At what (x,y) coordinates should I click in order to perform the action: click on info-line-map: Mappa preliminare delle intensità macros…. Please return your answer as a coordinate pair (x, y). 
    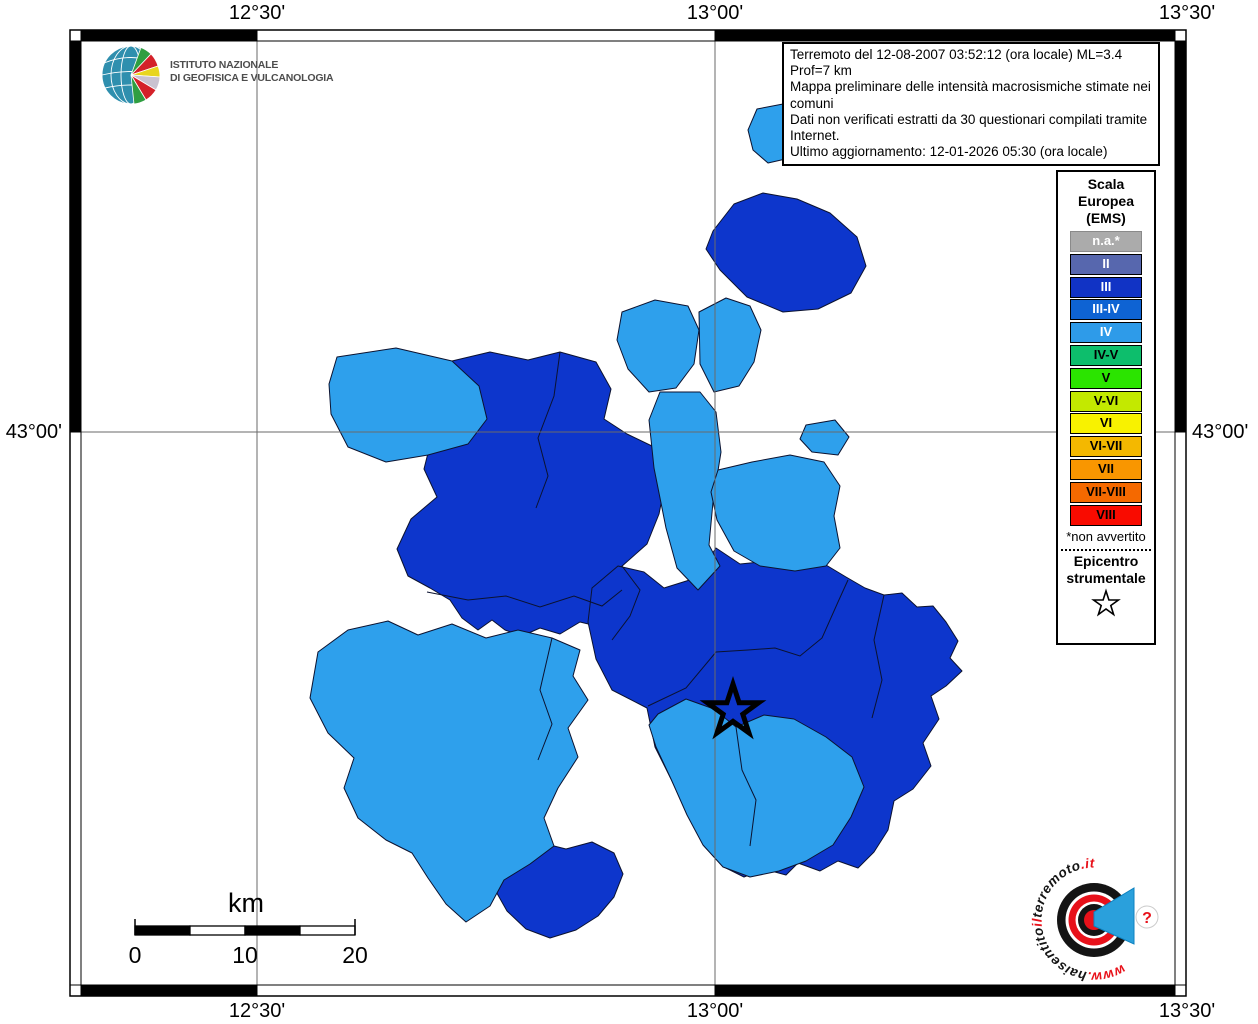
    Looking at the image, I should click on (970, 95).